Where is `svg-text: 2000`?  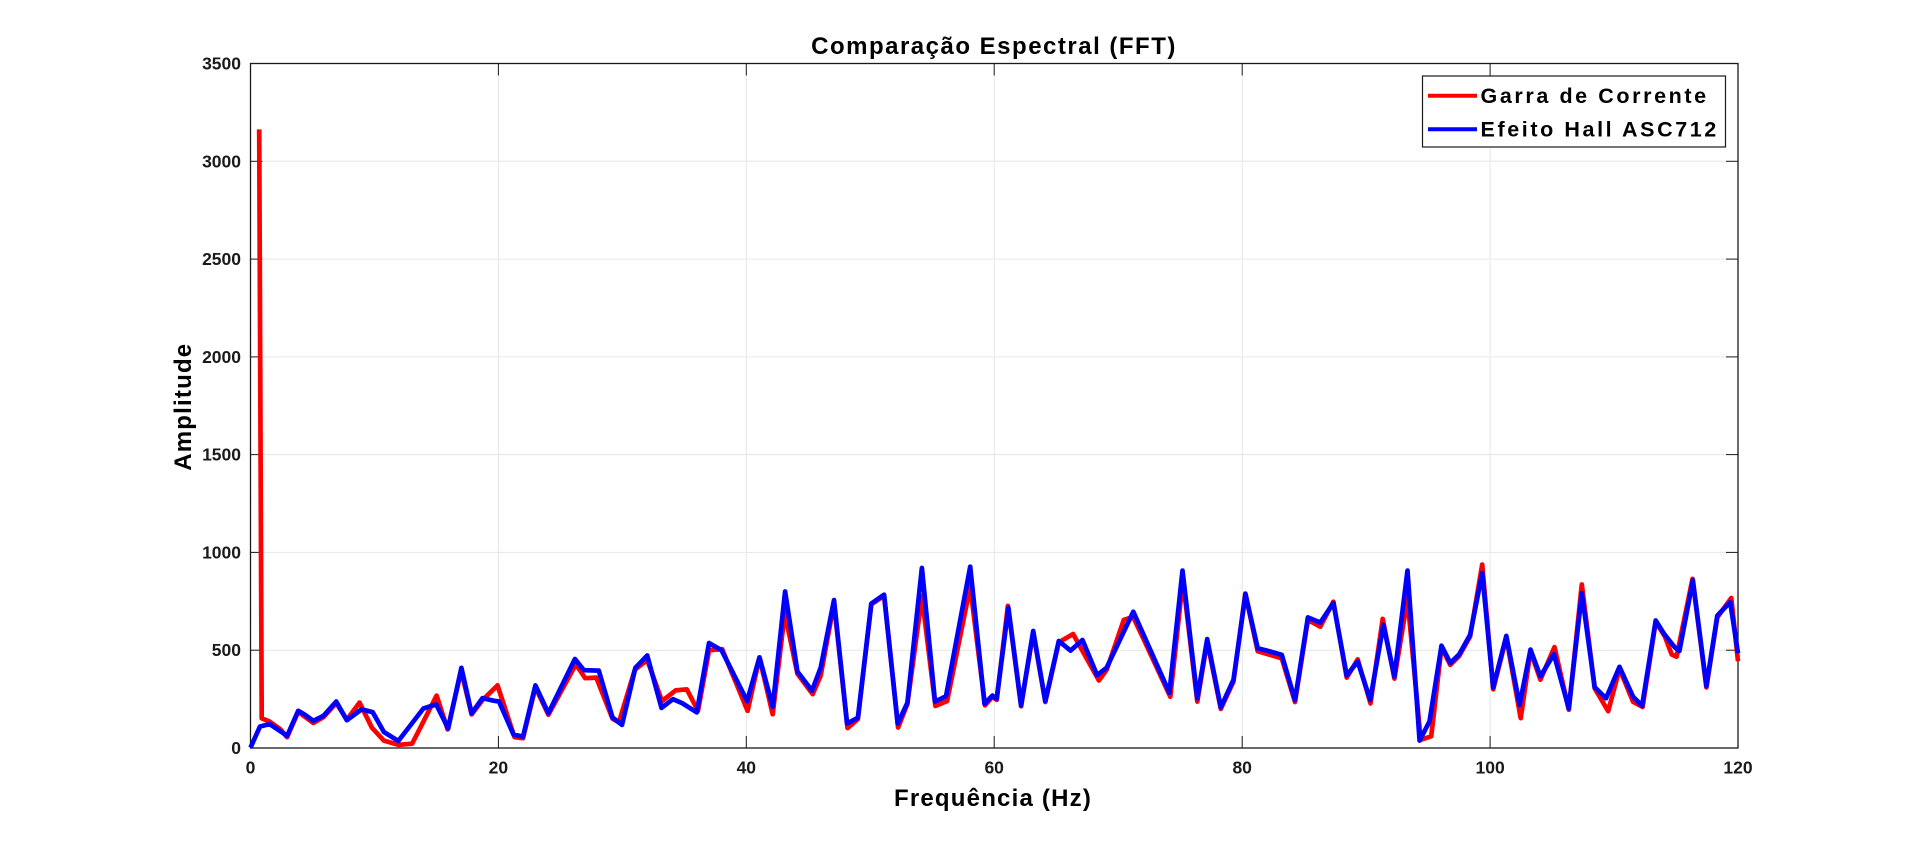 svg-text: 2000 is located at coordinates (221, 357).